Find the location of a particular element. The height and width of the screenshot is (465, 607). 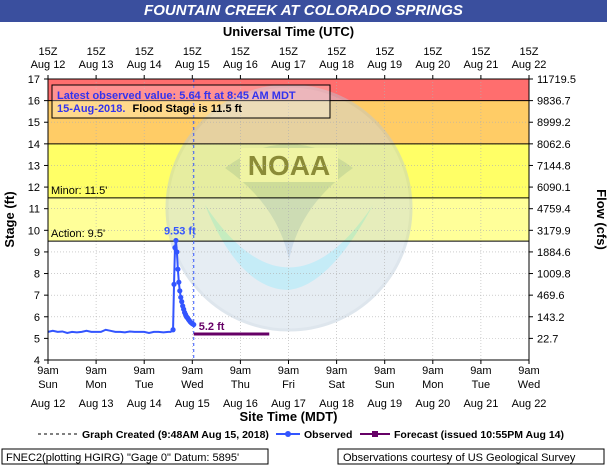

rtick-label: 9836.7 is located at coordinates (554, 102).